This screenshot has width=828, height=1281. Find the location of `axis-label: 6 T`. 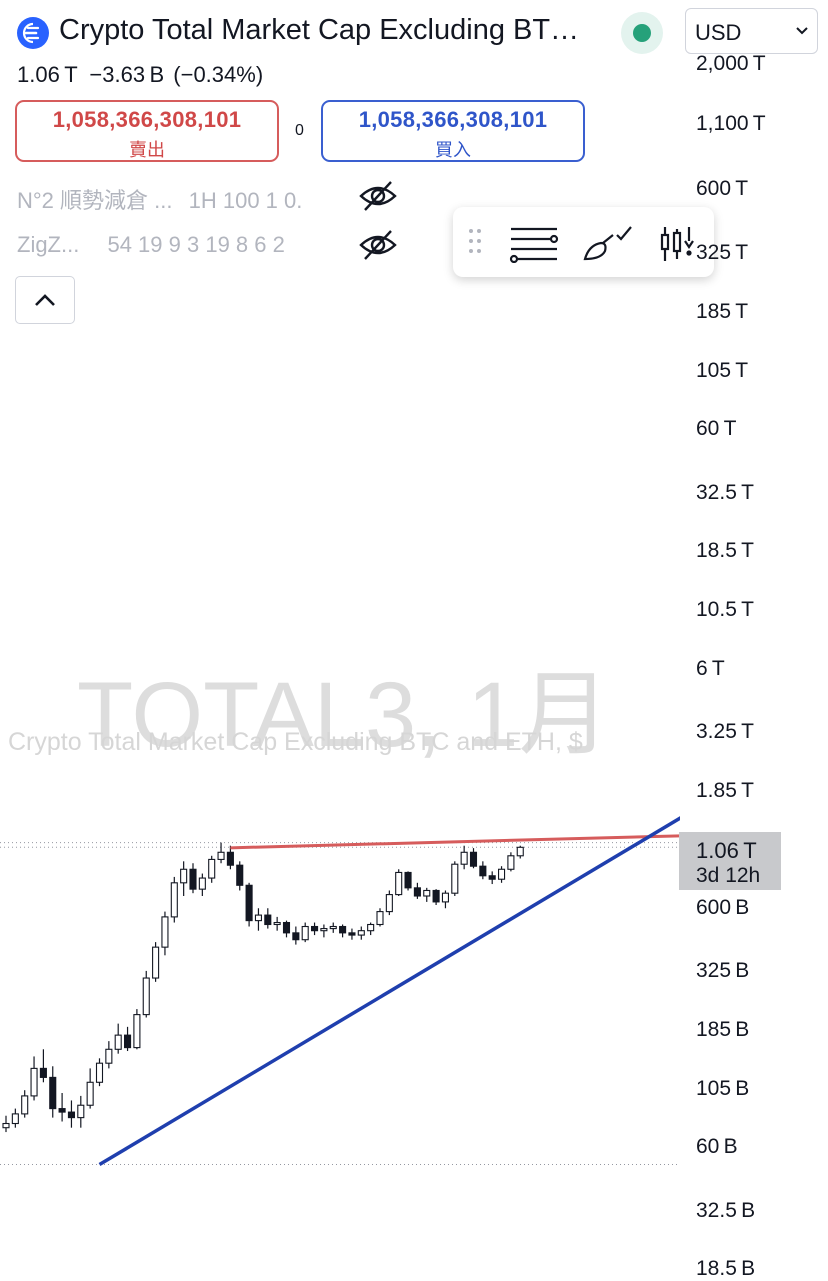

axis-label: 6 T is located at coordinates (710, 668).